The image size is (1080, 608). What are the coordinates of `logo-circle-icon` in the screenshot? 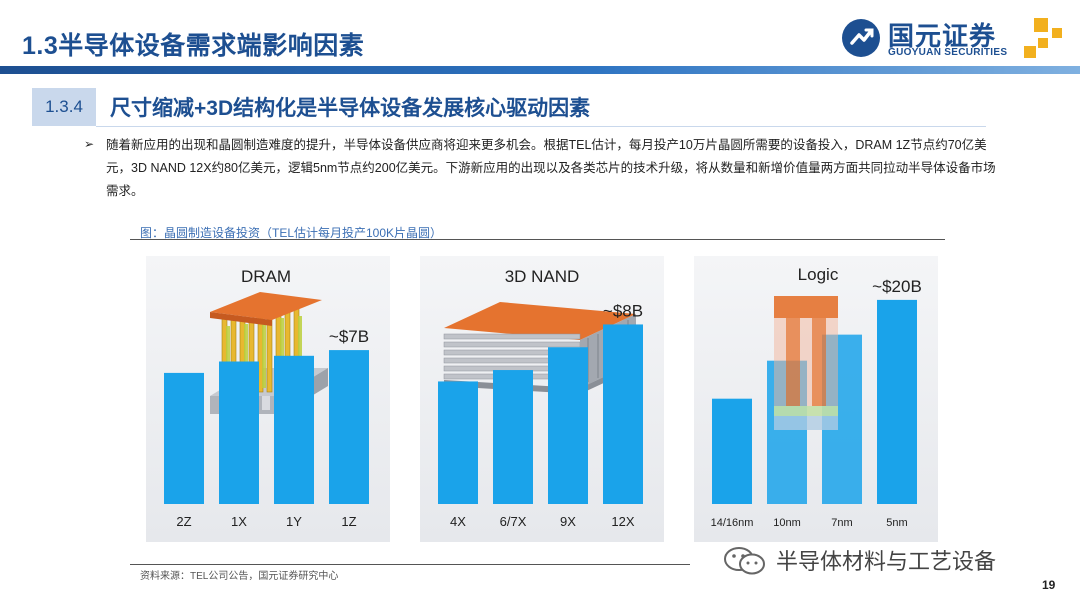 It's located at (861, 38).